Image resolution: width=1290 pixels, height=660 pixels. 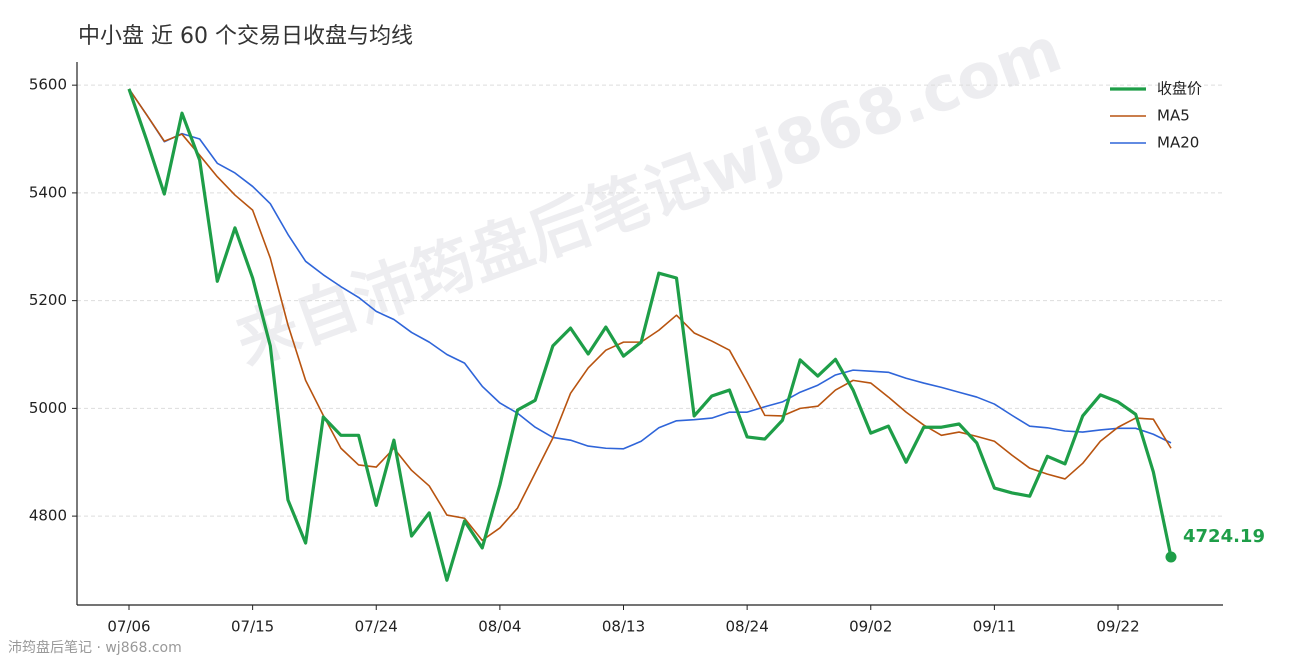 What do you see at coordinates (1117, 627) in the screenshot?
I see `x-tick-label: 09/22` at bounding box center [1117, 627].